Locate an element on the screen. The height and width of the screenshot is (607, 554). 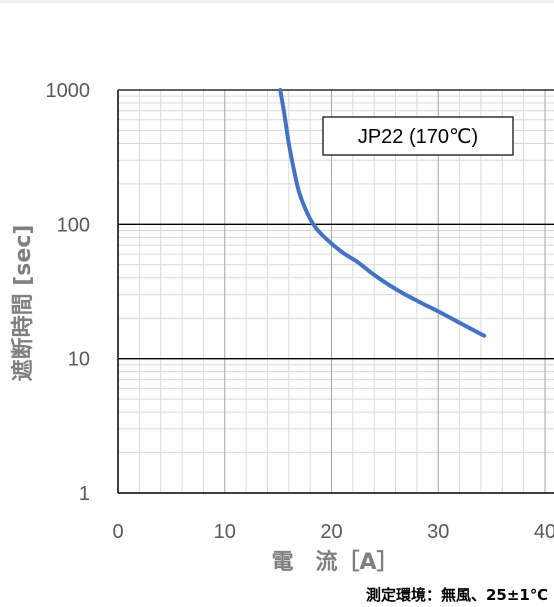
y-tick-label: 10 is located at coordinates (79, 360).